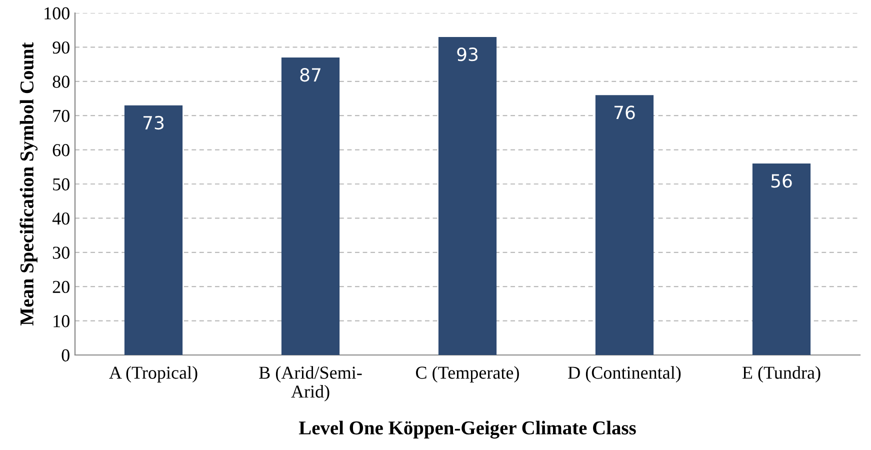 Image resolution: width=871 pixels, height=450 pixels. I want to click on y-tick-label: 80, so click(61, 82).